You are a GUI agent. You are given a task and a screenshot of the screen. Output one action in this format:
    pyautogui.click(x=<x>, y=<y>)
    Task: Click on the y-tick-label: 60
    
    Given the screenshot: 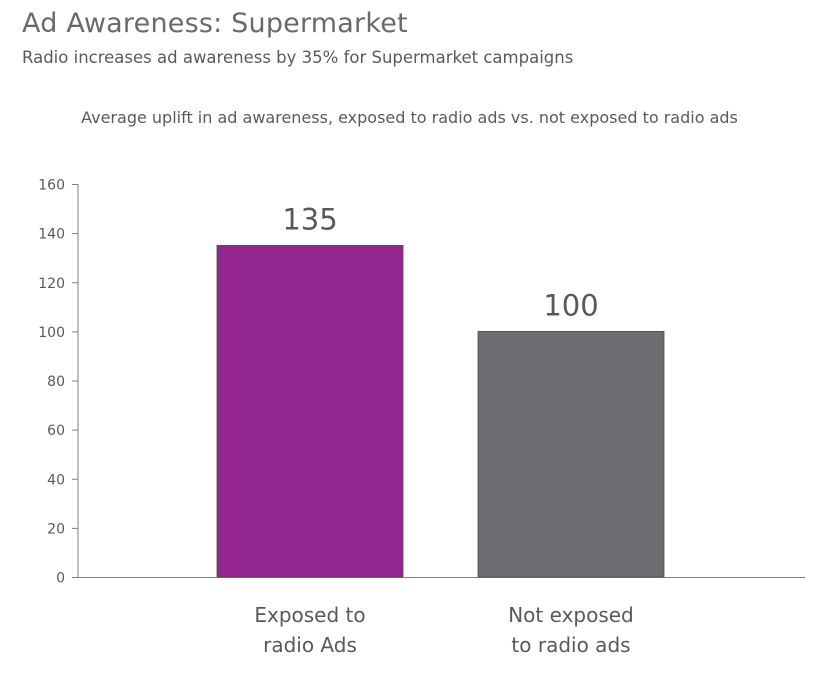 What is the action you would take?
    pyautogui.click(x=56, y=431)
    